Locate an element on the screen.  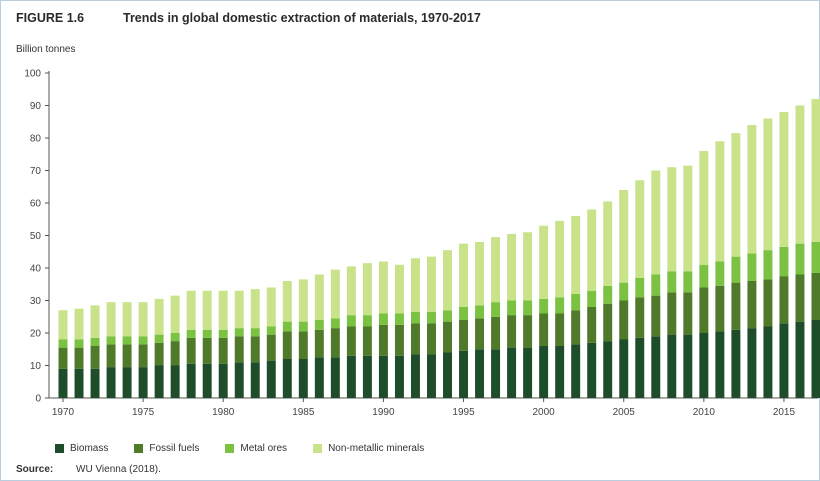
bar-segment-non-metallic-minerals-2001 is located at coordinates (560, 259).